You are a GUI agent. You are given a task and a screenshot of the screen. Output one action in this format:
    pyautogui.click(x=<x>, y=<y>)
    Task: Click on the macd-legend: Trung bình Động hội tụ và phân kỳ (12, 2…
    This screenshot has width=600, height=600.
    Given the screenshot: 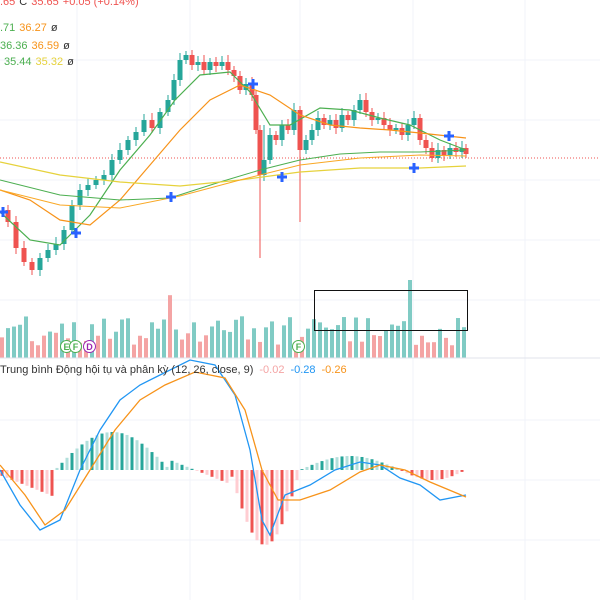 What is the action you would take?
    pyautogui.click(x=173, y=370)
    